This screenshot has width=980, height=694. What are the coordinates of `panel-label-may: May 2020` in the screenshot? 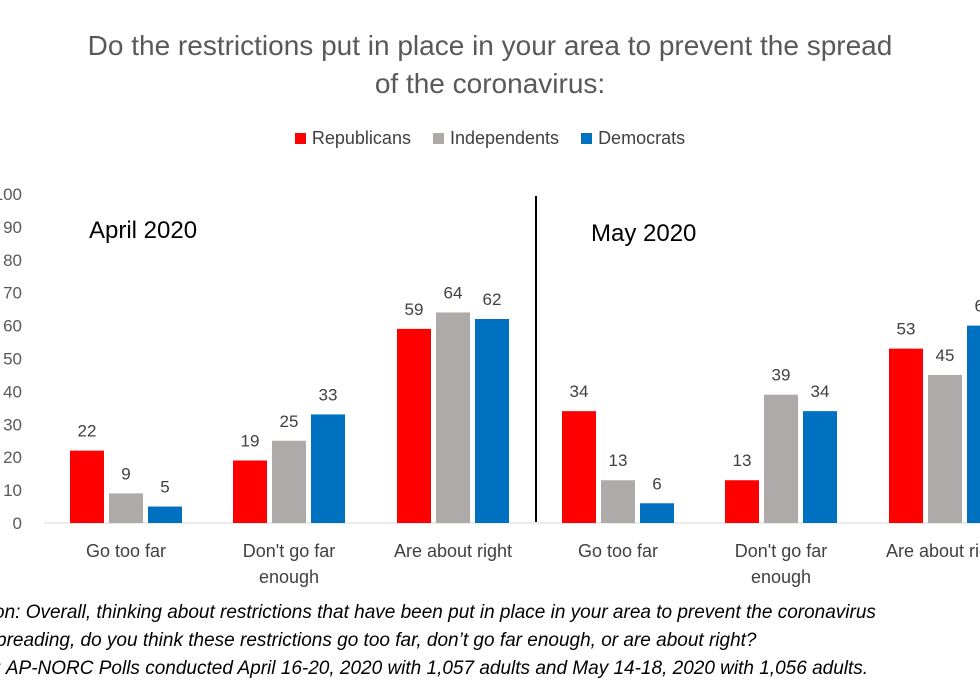 It's located at (644, 233).